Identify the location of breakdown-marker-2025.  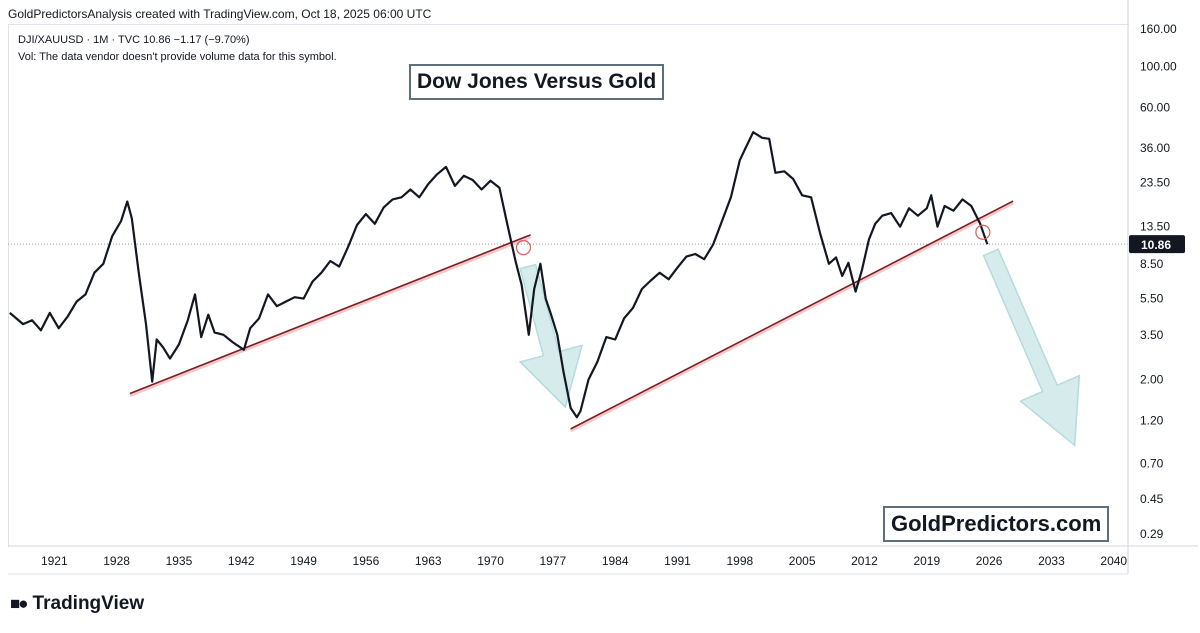
(983, 232).